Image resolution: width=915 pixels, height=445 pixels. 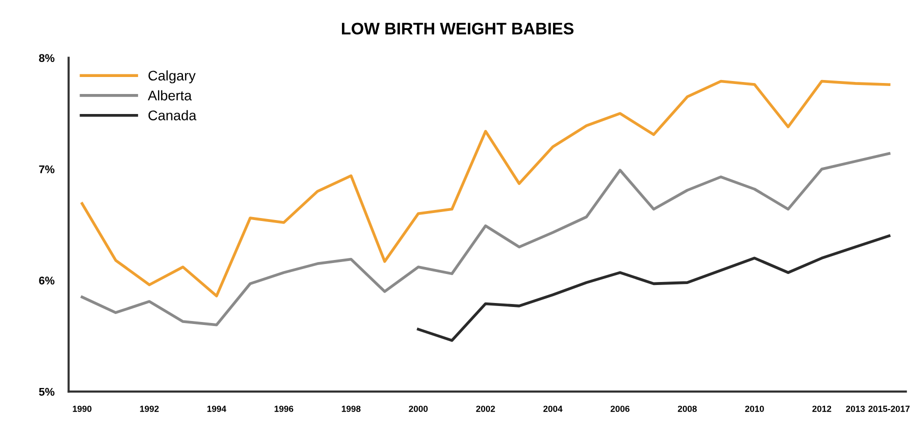 What do you see at coordinates (46, 280) in the screenshot?
I see `y-tick-label: 6%` at bounding box center [46, 280].